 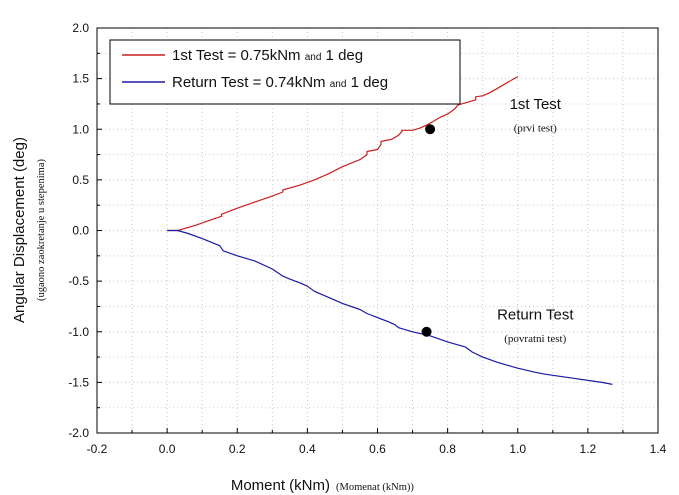 I want to click on x-axis-title: Moment (kNm), so click(x=280, y=485).